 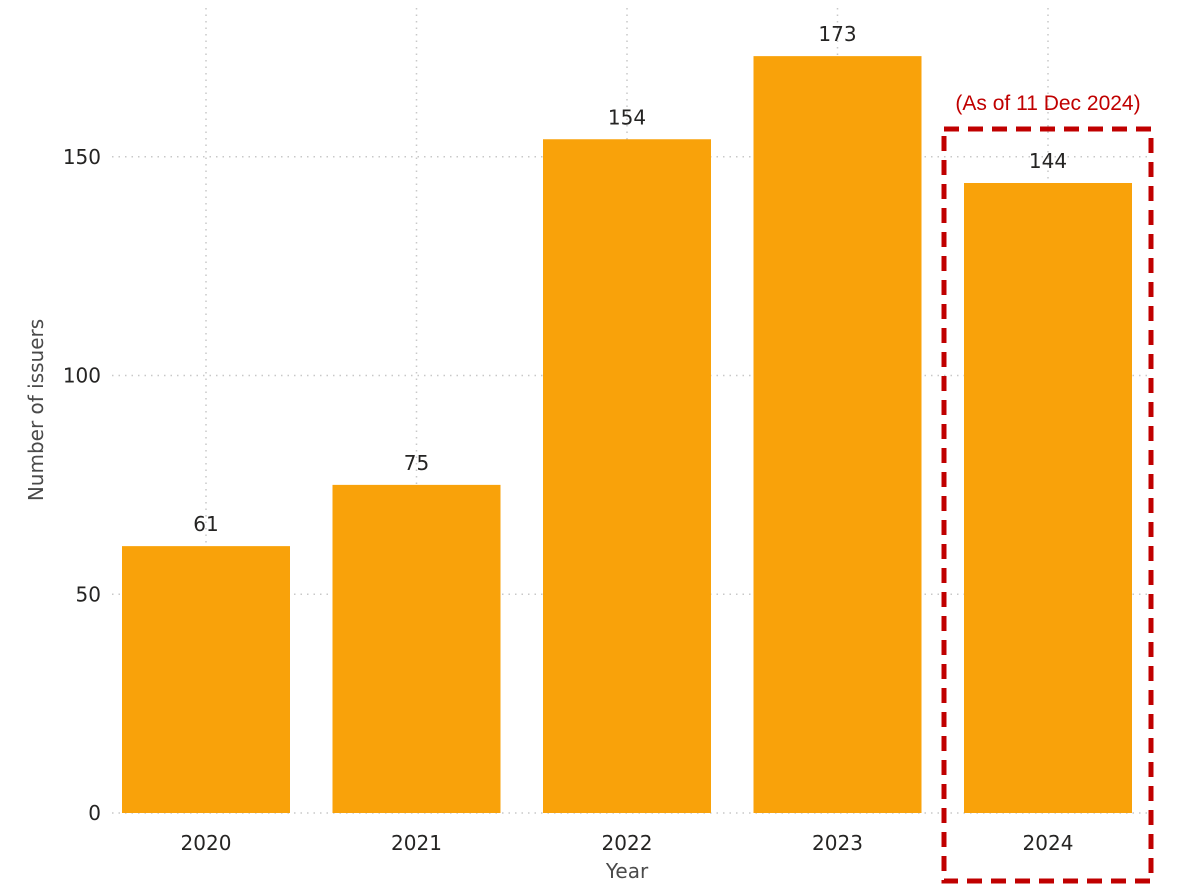 I want to click on y-tick-label: 0, so click(x=94, y=813).